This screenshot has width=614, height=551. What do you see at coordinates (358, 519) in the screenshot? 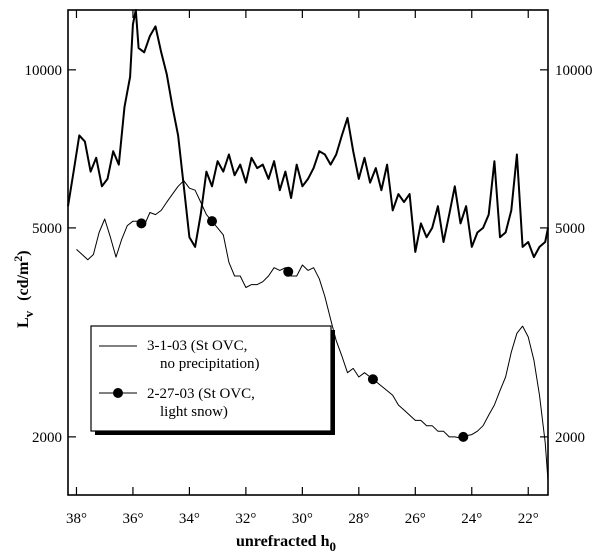
I see `x-tick-label-5: 28°` at bounding box center [358, 519].